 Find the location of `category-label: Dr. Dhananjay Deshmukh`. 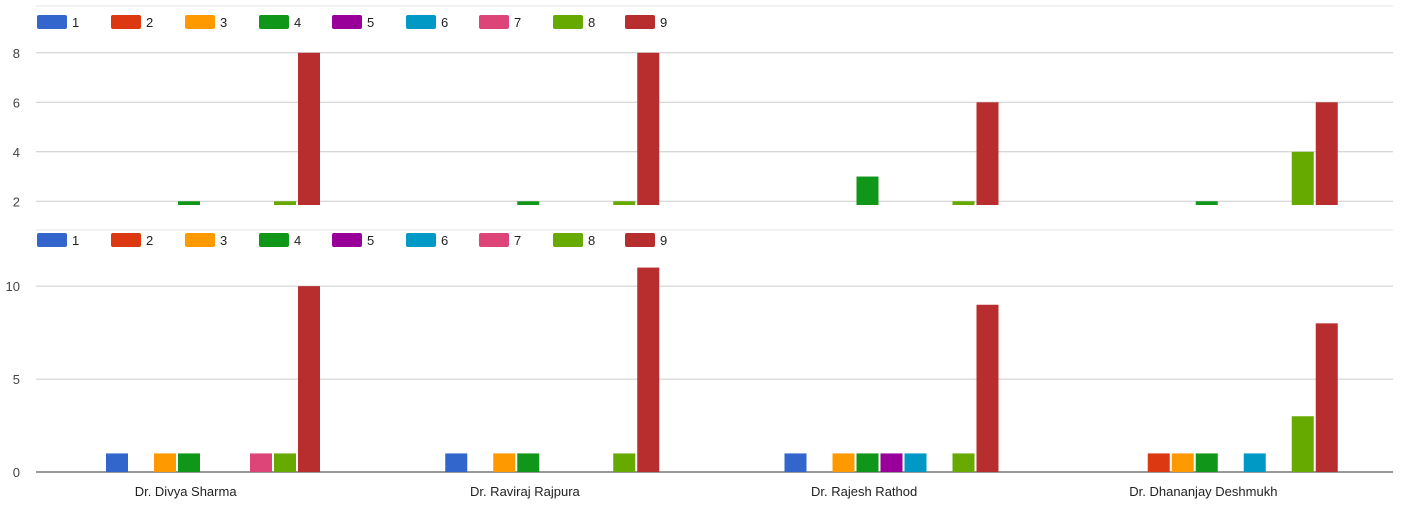

category-label: Dr. Dhananjay Deshmukh is located at coordinates (1203, 491).